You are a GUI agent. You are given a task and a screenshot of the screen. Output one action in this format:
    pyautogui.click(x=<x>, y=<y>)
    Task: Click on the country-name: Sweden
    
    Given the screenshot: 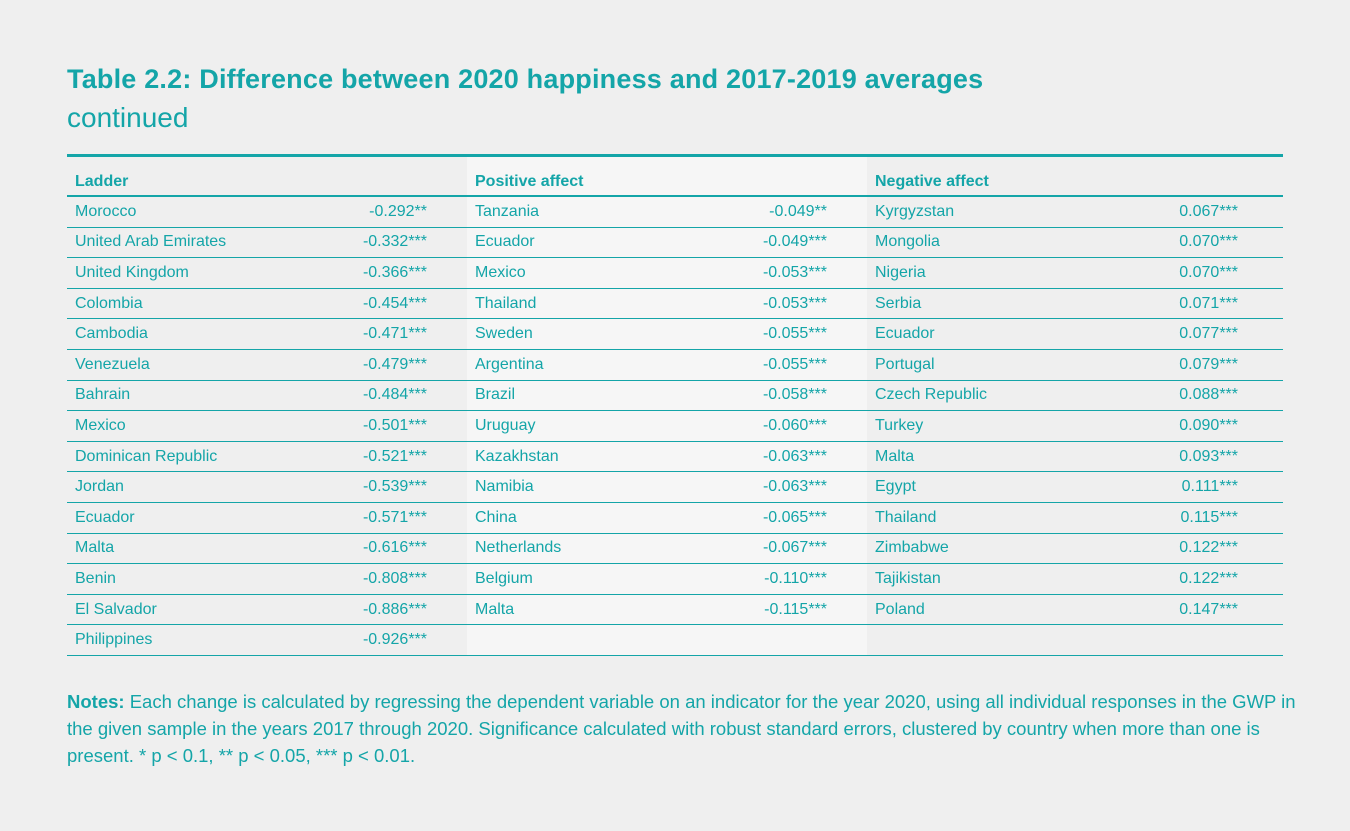 What is the action you would take?
    pyautogui.click(x=504, y=334)
    